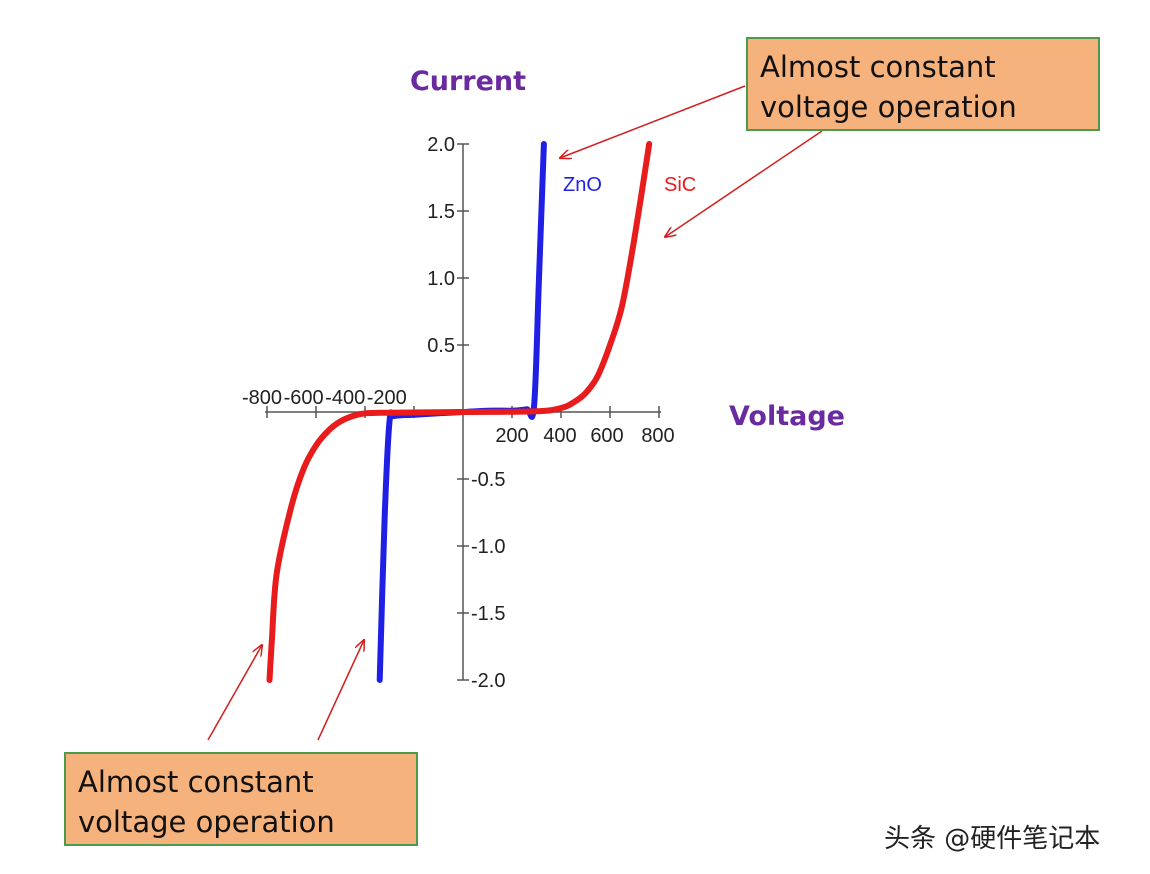 Image resolution: width=1150 pixels, height=874 pixels. Describe the element at coordinates (680, 185) in the screenshot. I see `series-label-sic: SiC` at that location.